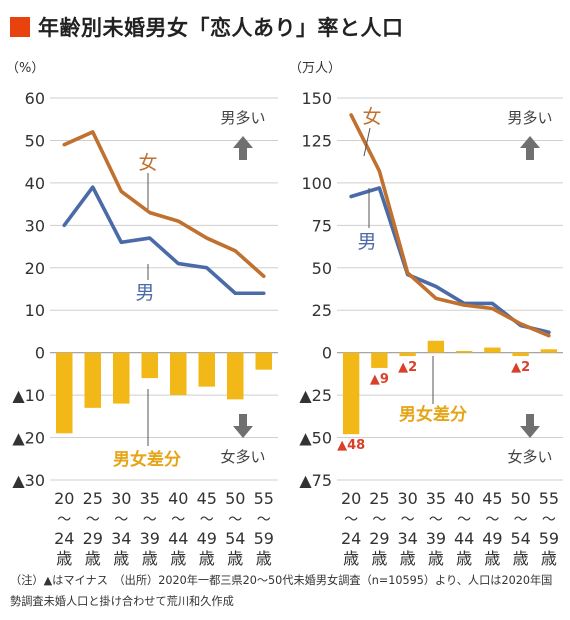  What do you see at coordinates (316, 98) in the screenshot?
I see `right-ytick-label: 150` at bounding box center [316, 98].